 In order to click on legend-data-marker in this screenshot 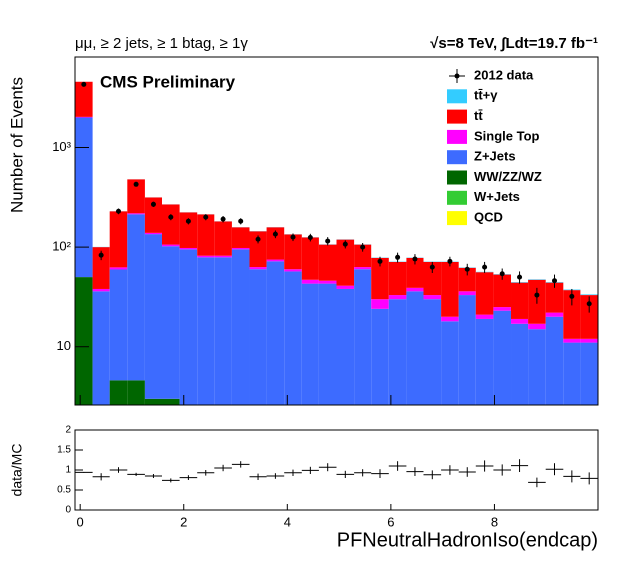, I will do `click(457, 76)`.